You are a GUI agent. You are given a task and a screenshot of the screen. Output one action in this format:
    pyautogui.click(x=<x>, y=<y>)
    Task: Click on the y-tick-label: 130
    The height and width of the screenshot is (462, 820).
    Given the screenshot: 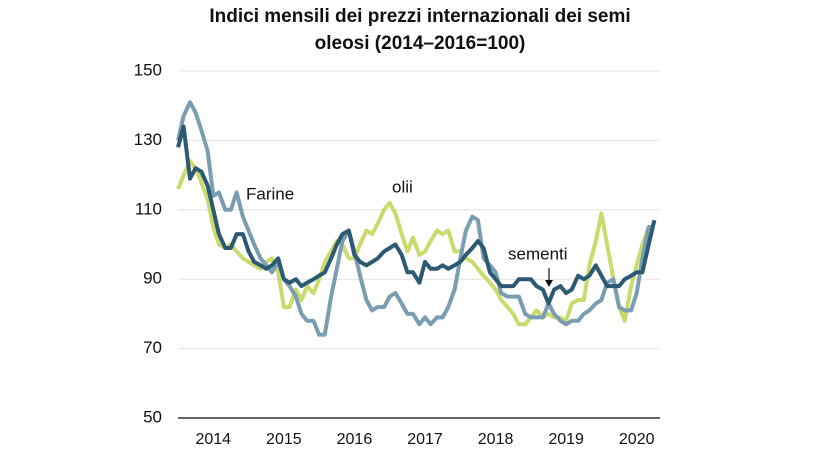 What is the action you would take?
    pyautogui.click(x=148, y=139)
    